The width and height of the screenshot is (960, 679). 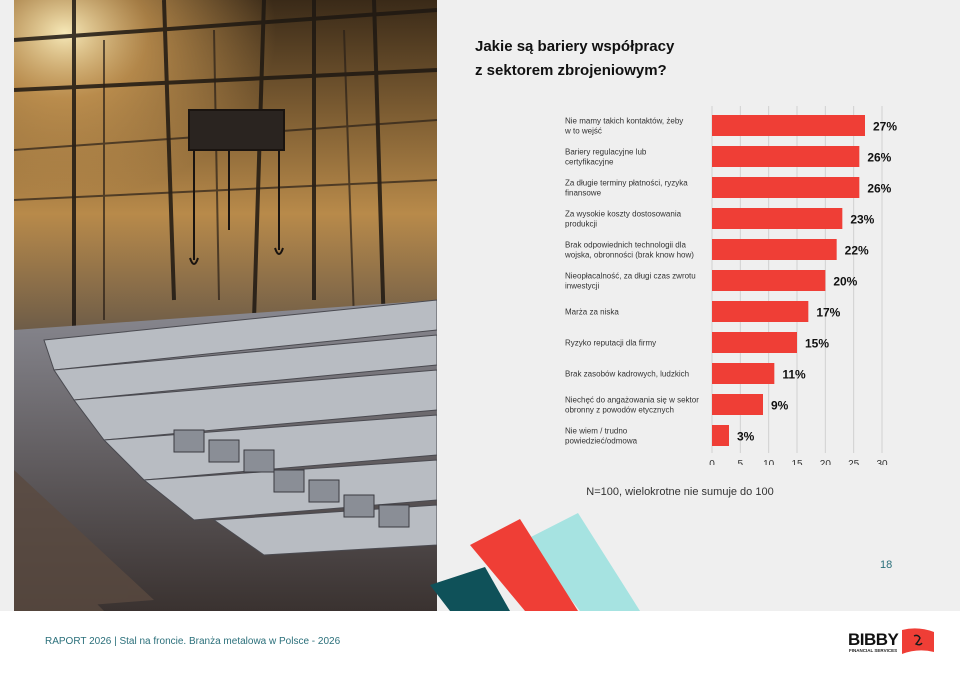 I want to click on data-label: 11%, so click(x=794, y=375).